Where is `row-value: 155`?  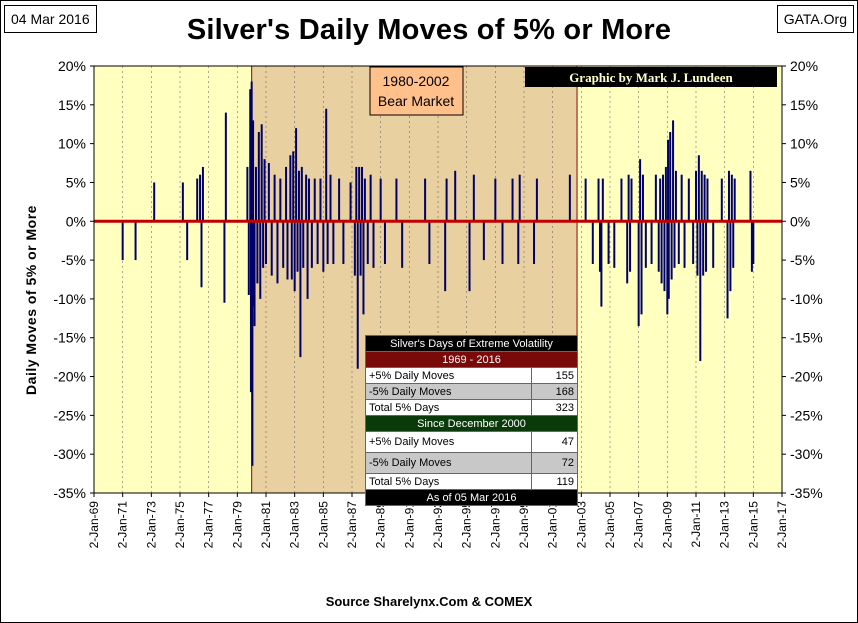
row-value: 155 is located at coordinates (554, 375).